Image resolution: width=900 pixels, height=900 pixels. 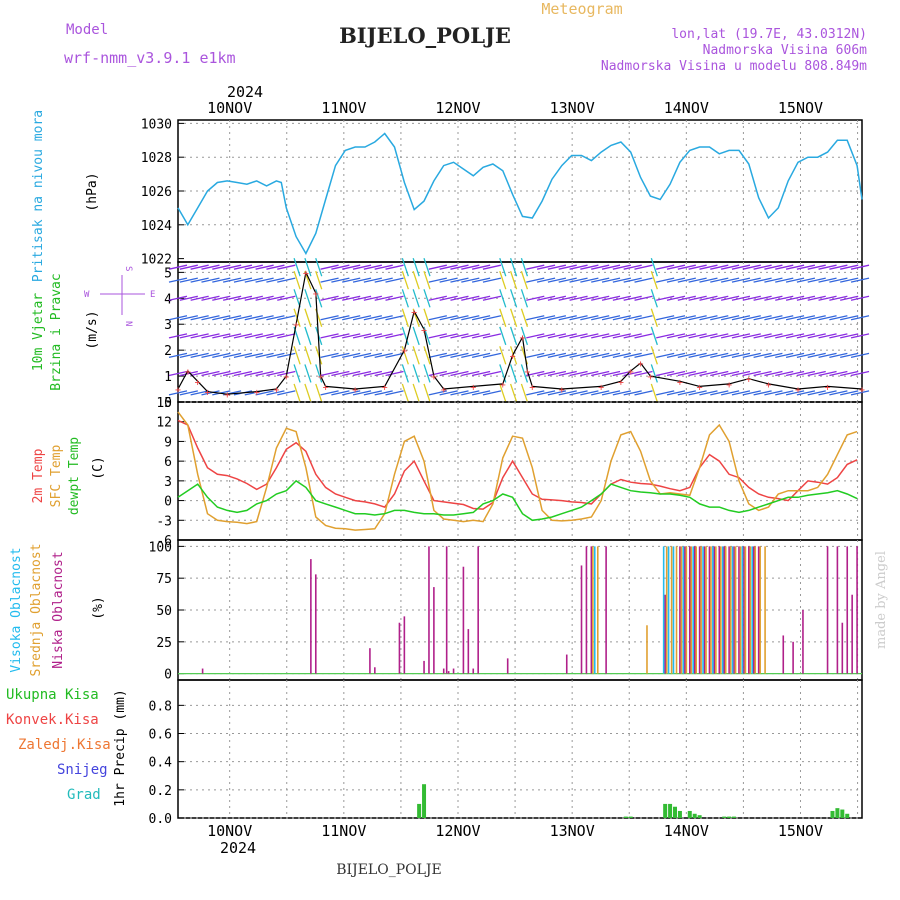 I want to click on bottom-day-label: 12NOV, so click(x=457, y=831).